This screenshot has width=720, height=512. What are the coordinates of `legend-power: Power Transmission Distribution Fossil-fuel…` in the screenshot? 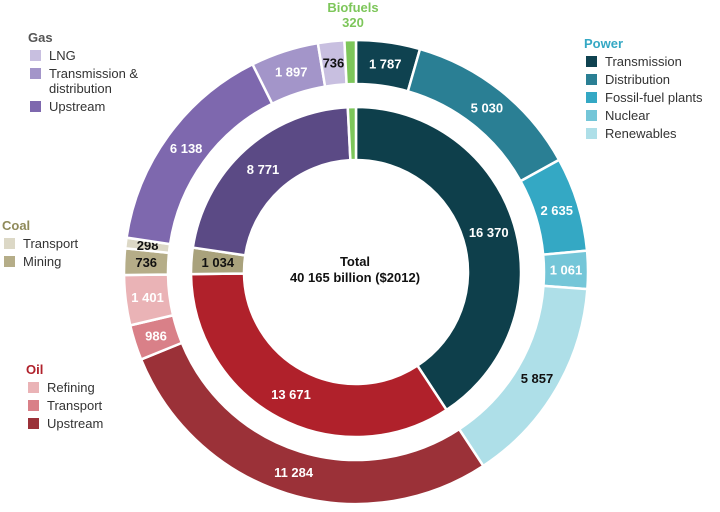 It's located at (643, 90).